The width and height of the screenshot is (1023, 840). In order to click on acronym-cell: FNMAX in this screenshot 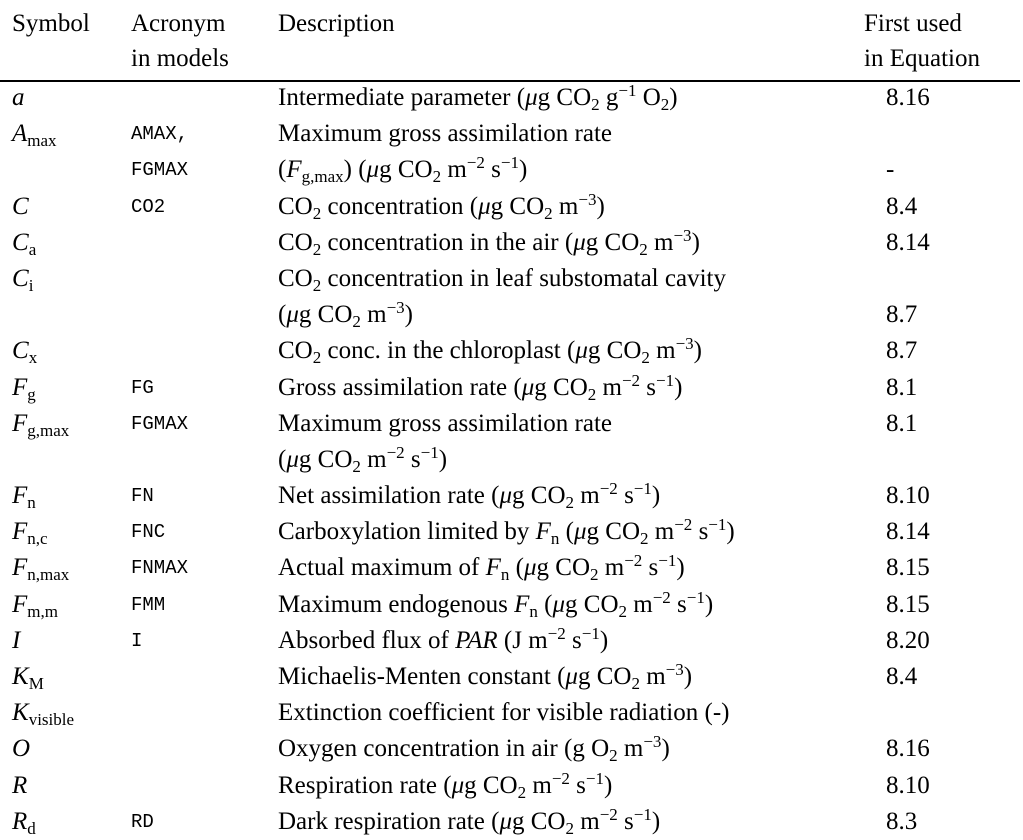, I will do `click(160, 568)`.